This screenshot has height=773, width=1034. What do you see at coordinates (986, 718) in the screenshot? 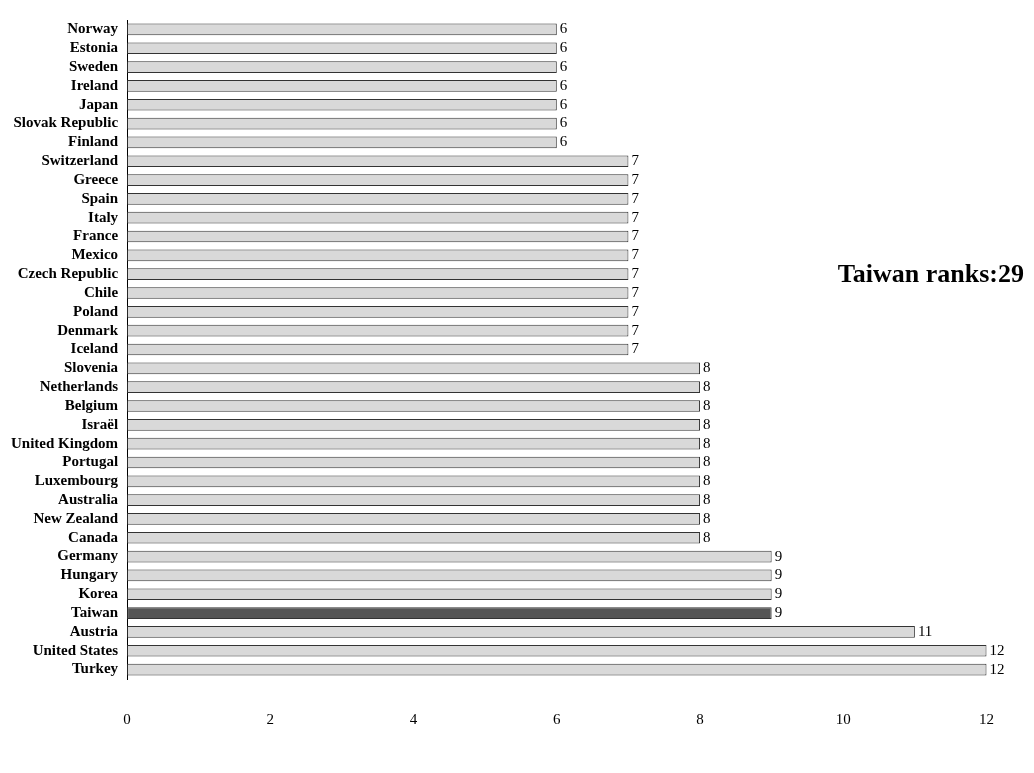
I see `x-tick-label: 12` at bounding box center [986, 718].